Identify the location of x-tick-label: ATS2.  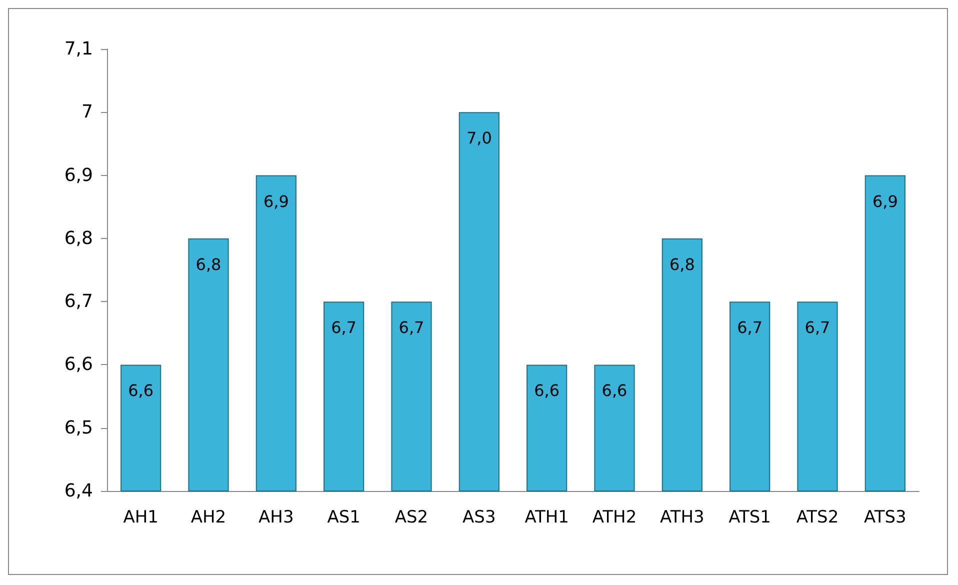
(817, 518).